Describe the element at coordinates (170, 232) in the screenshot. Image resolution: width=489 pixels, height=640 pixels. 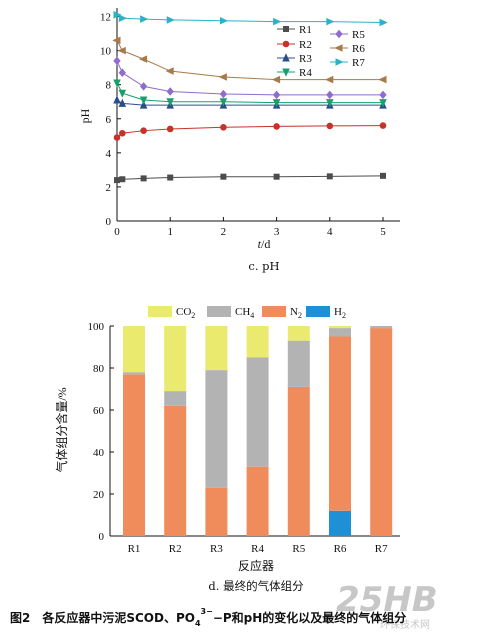
I see `ph-x-tick-label: 1` at that location.